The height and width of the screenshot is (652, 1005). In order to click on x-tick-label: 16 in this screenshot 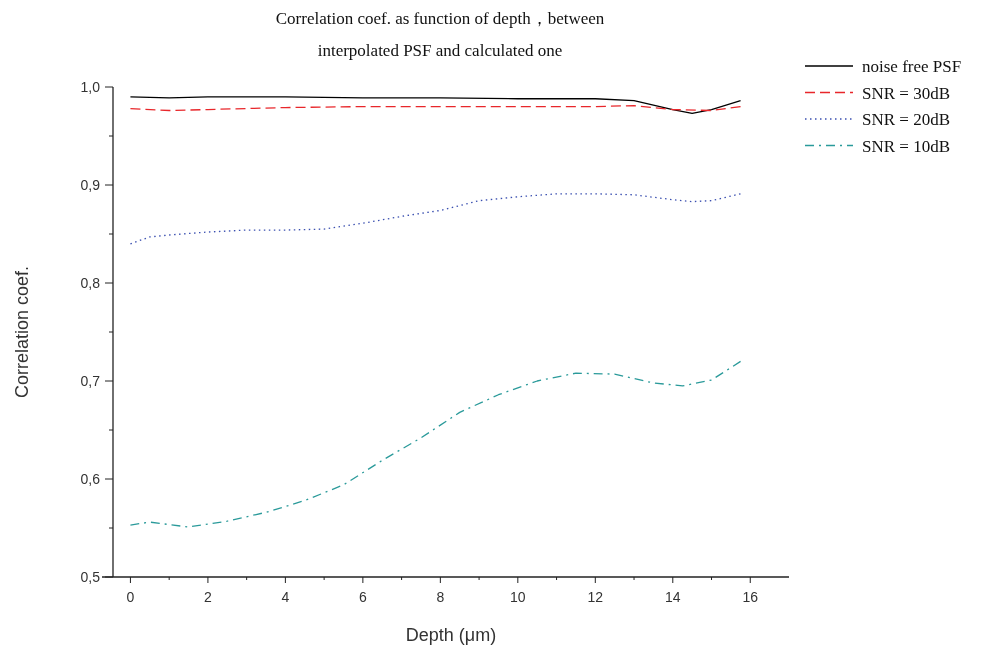, I will do `click(750, 597)`.